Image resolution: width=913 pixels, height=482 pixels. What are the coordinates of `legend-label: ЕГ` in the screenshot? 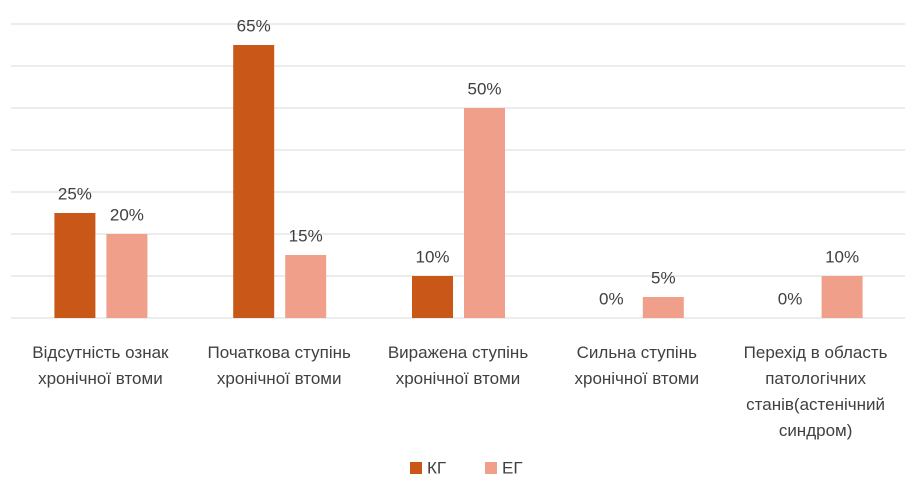 It's located at (512, 467).